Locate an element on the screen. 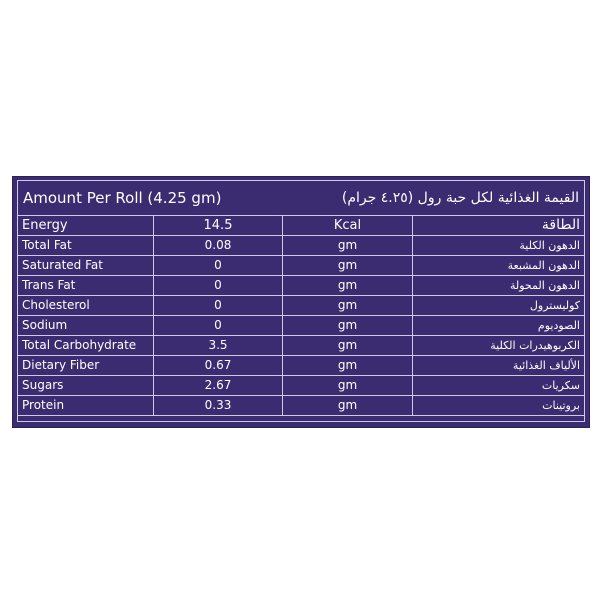 The height and width of the screenshot is (600, 600). nutrient-name: Total Fat is located at coordinates (86, 245).